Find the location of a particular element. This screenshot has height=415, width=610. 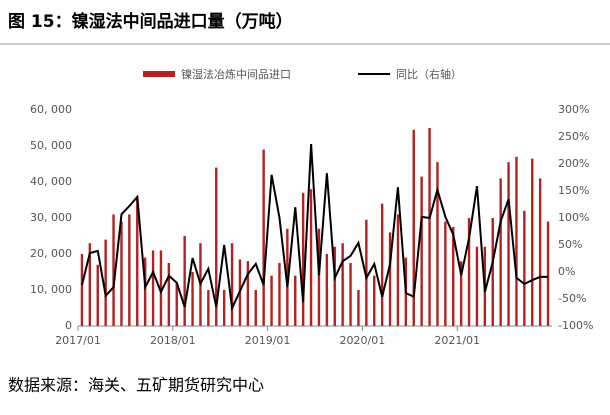

legend-label: 同比（右轴） is located at coordinates (429, 74).